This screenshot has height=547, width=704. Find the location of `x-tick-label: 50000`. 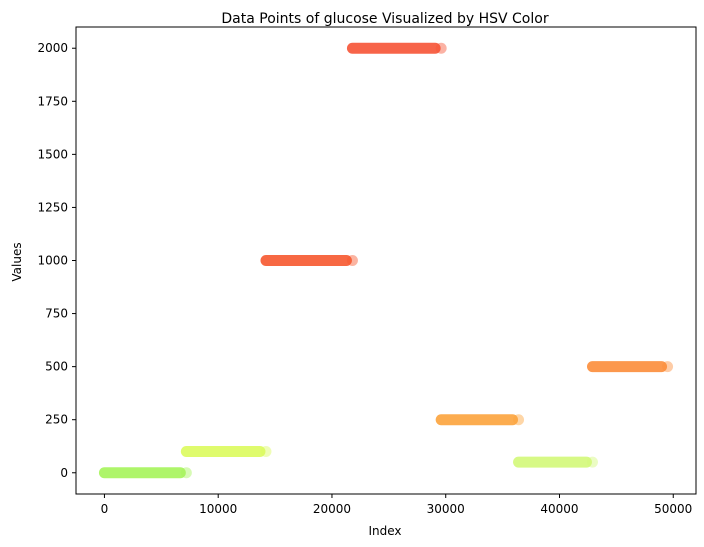

x-tick-label: 50000 is located at coordinates (673, 509).